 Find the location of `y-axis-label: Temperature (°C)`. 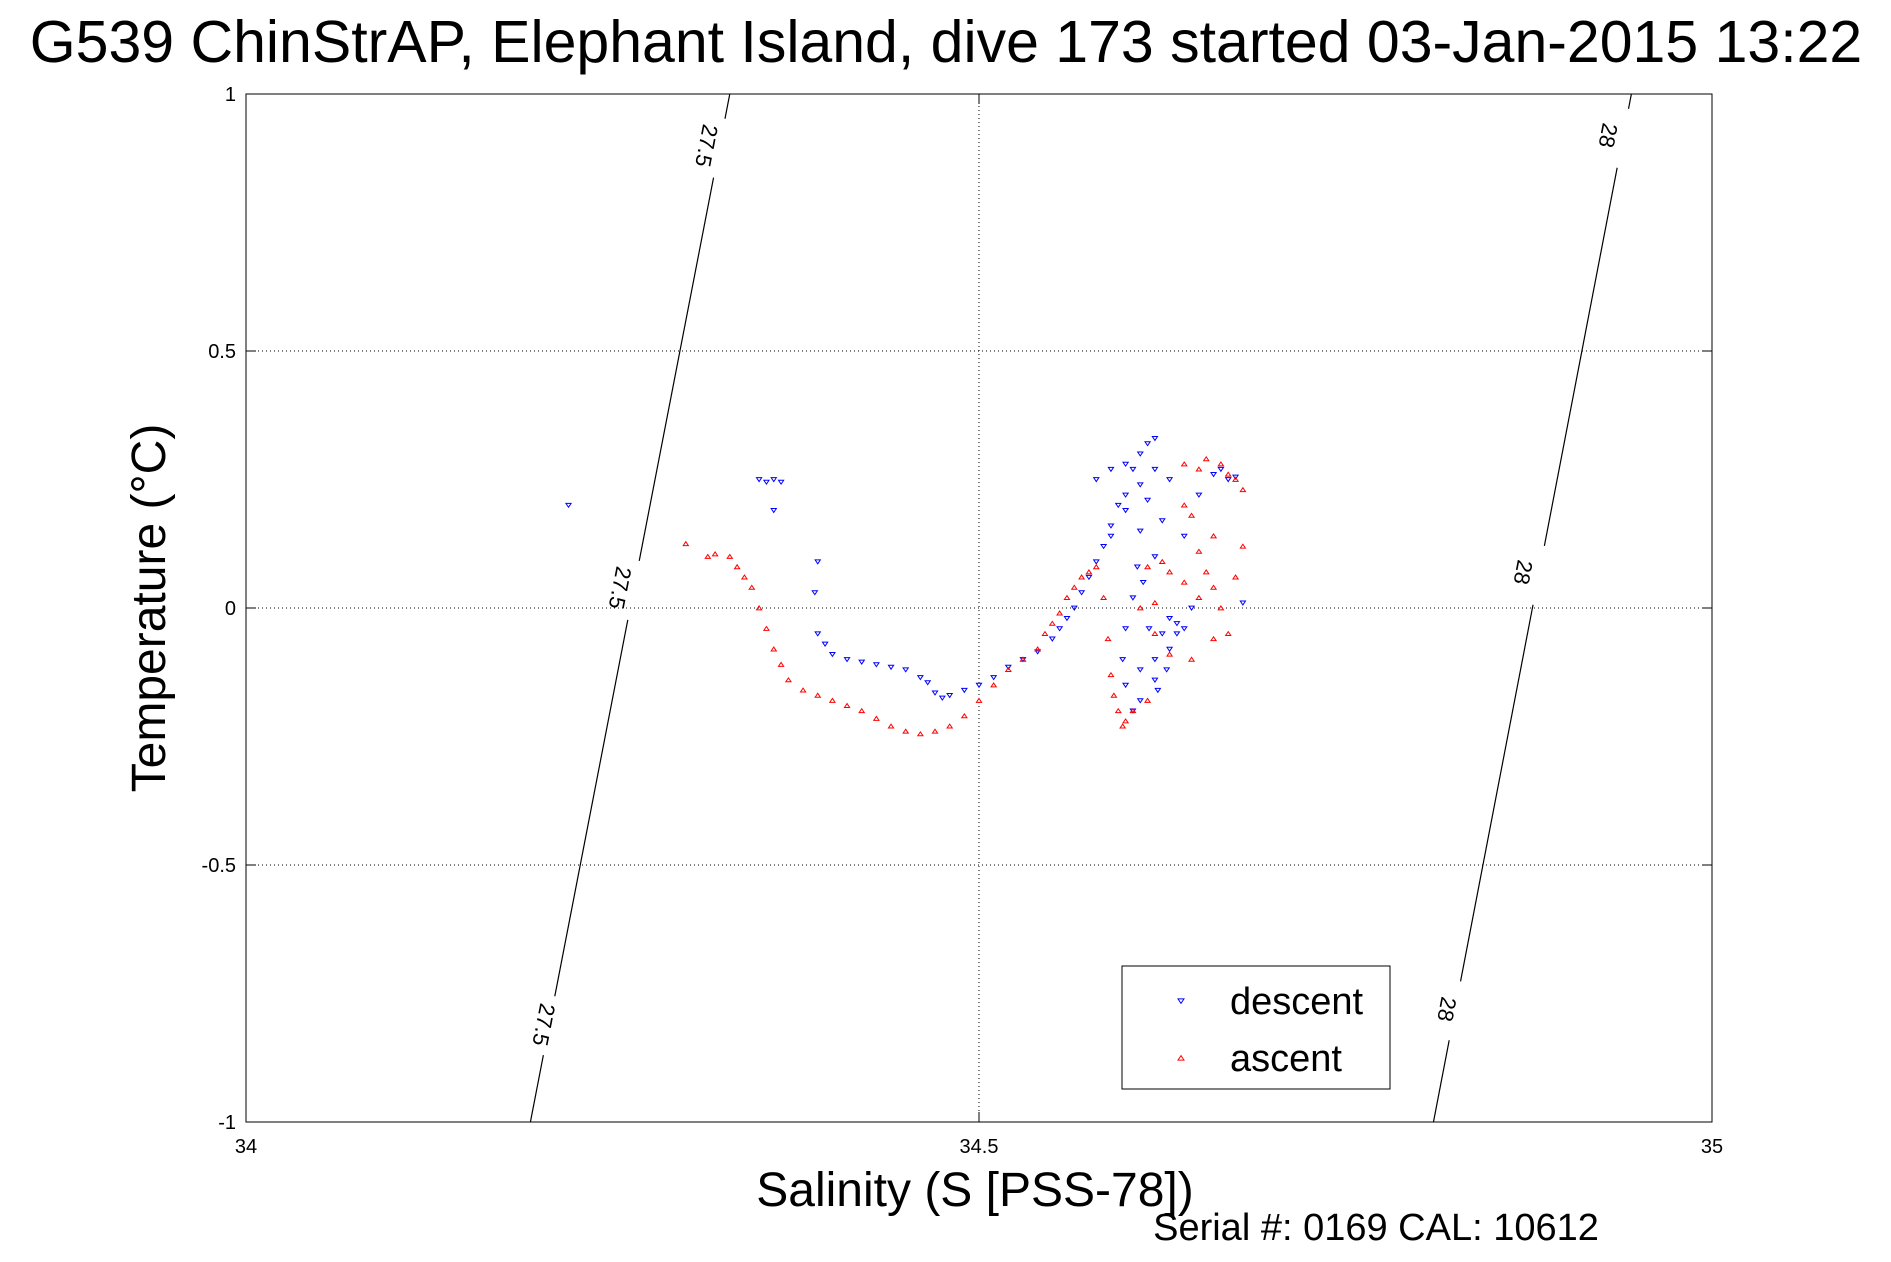

y-axis-label: Temperature (°C) is located at coordinates (149, 608).